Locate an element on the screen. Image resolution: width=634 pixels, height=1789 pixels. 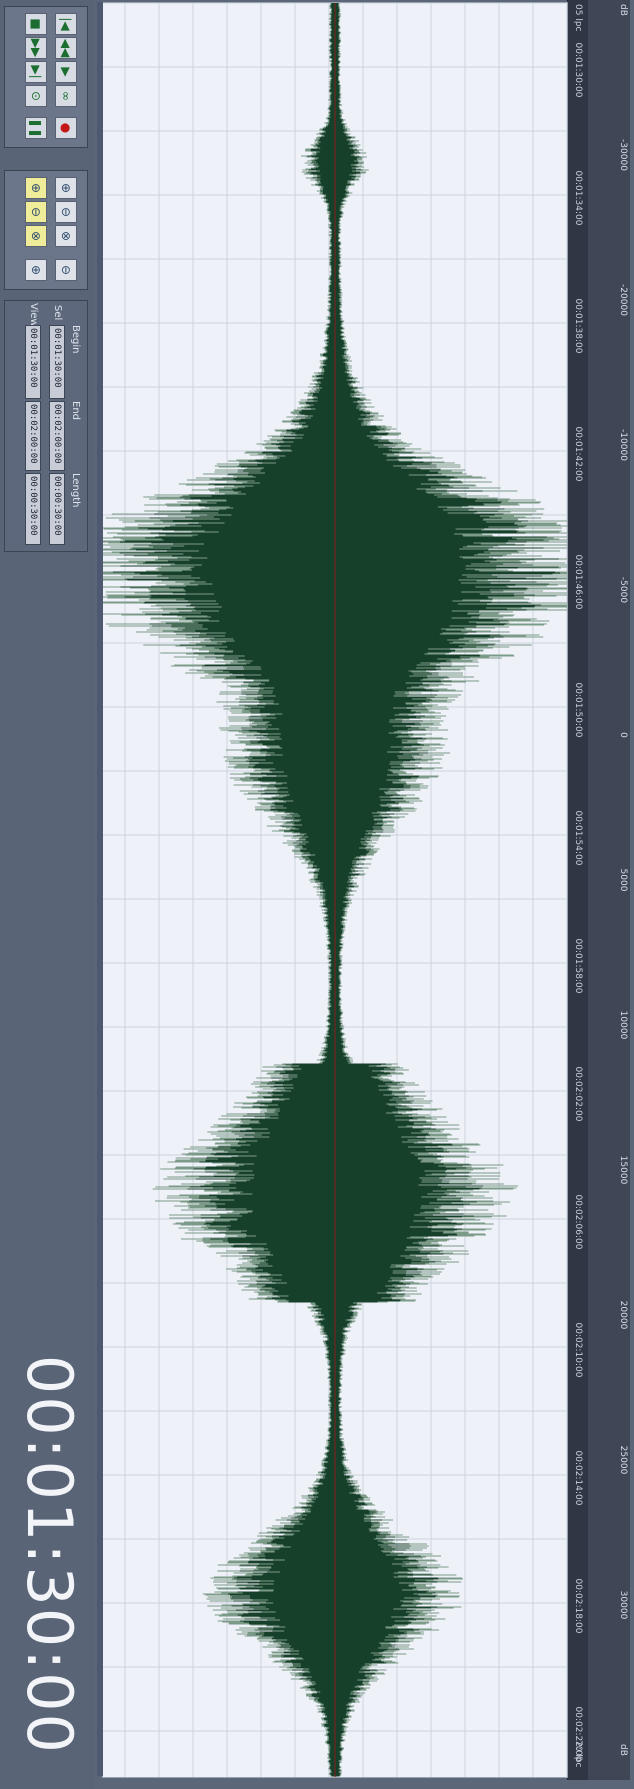
amplitude-ruler-label: 5000 is located at coordinates (623, 880).